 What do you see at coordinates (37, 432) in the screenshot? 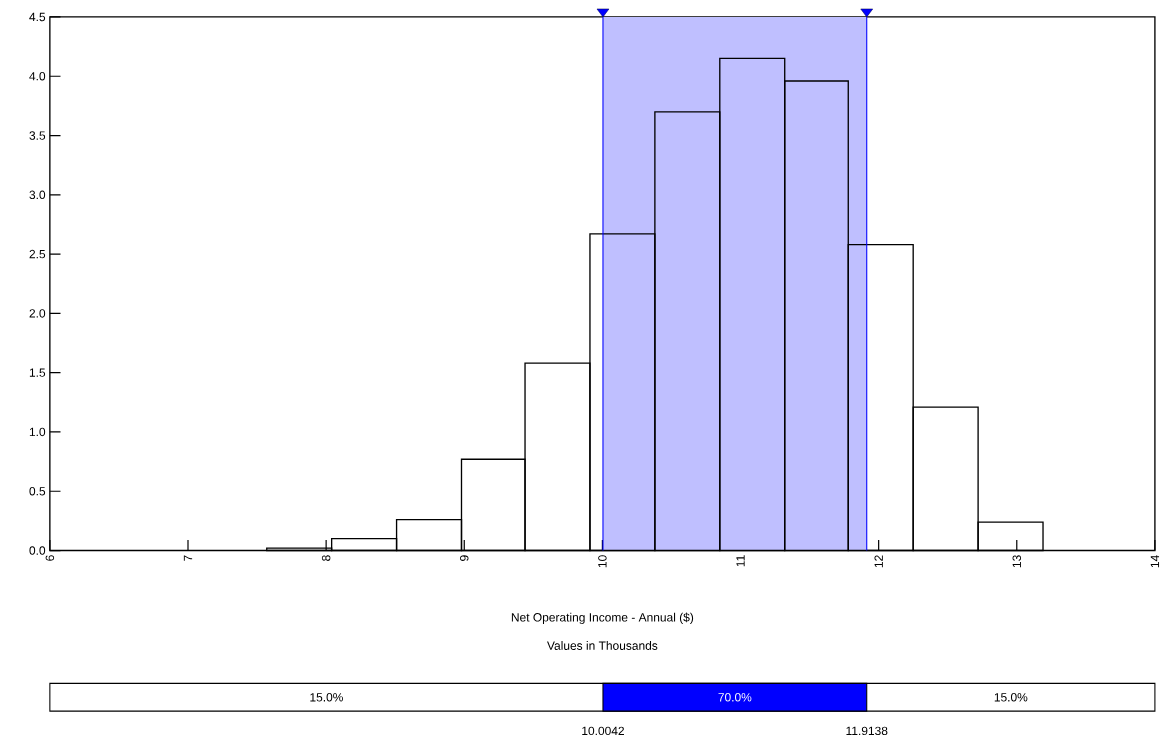
I see `y-tick-label: 1.0` at bounding box center [37, 432].